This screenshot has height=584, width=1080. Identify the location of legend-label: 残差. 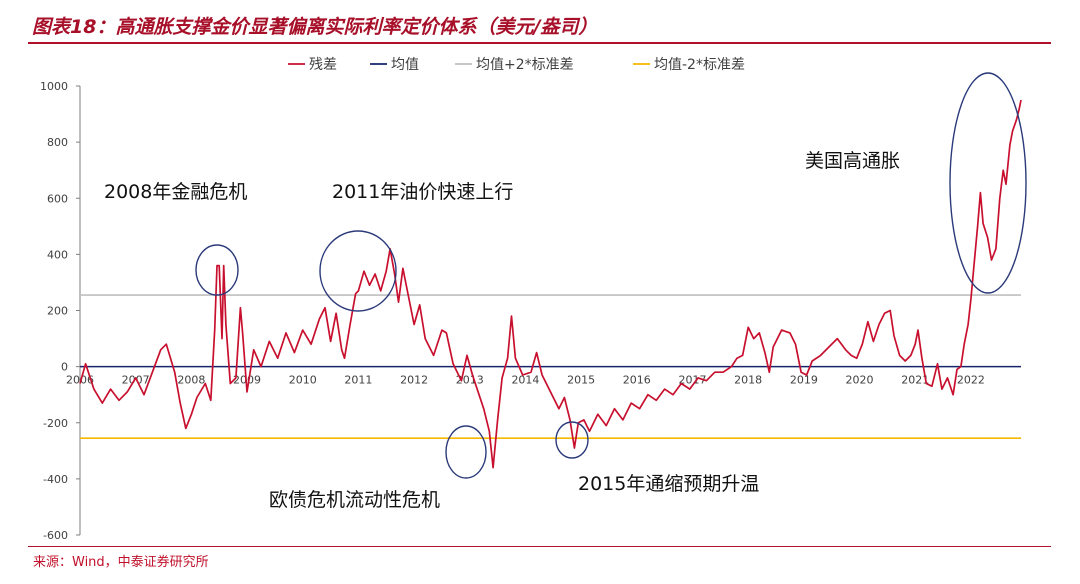
(323, 65).